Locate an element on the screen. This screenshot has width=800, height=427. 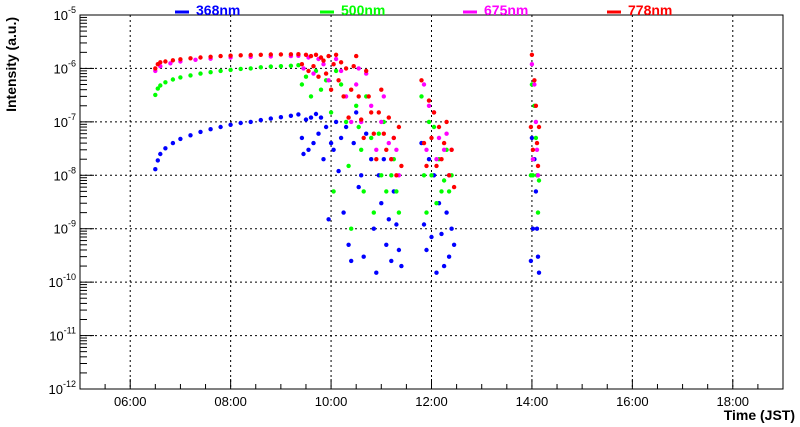
x-tick-label: 10:00 is located at coordinates (331, 401).